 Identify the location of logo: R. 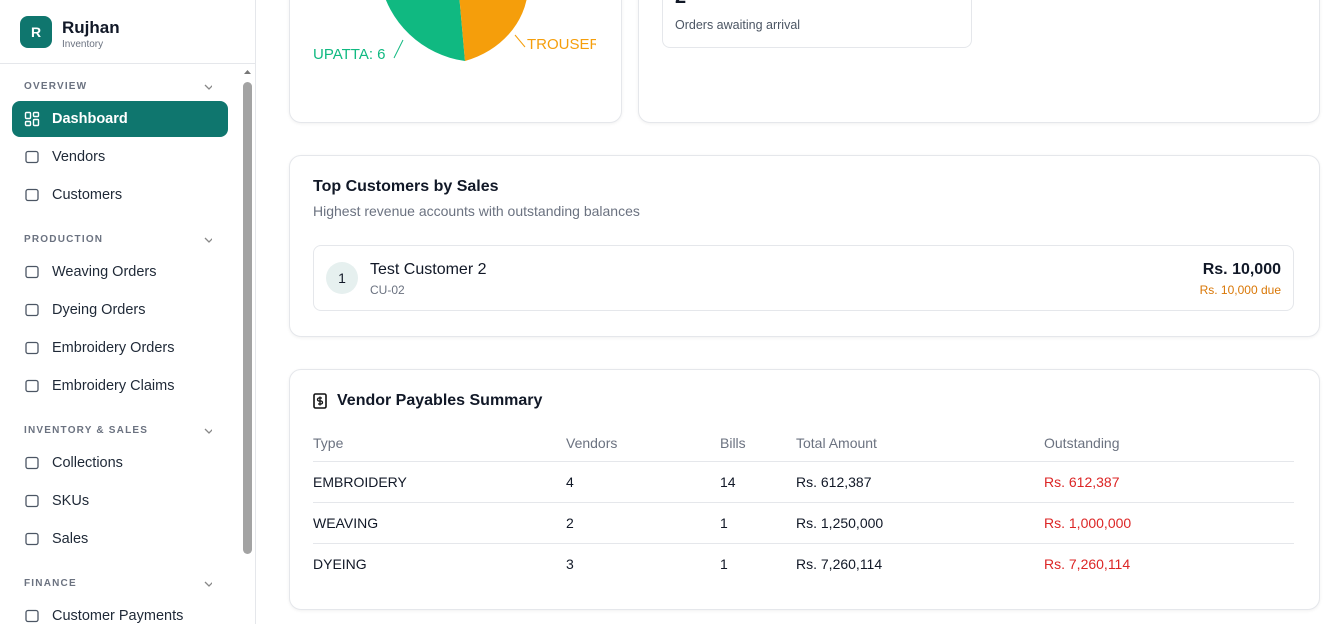
(36, 32).